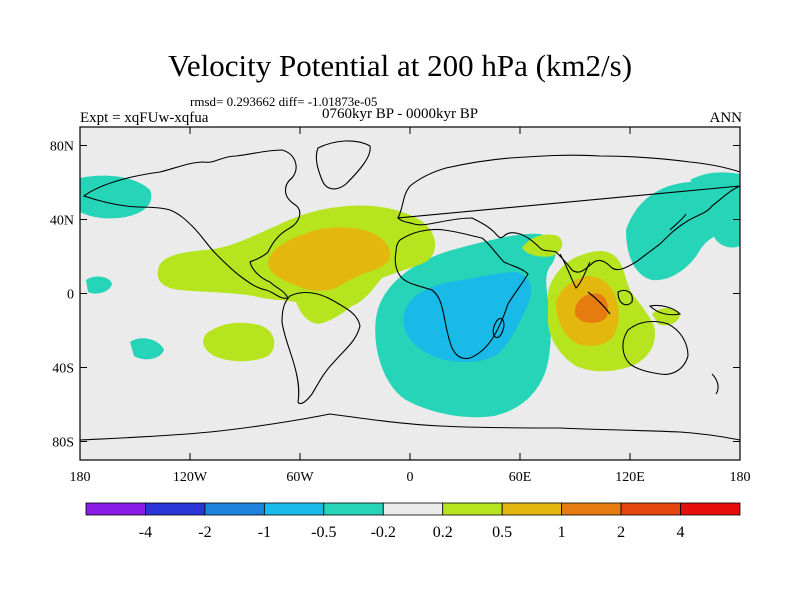 The width and height of the screenshot is (800, 600). I want to click on coast-greenland, so click(343, 165).